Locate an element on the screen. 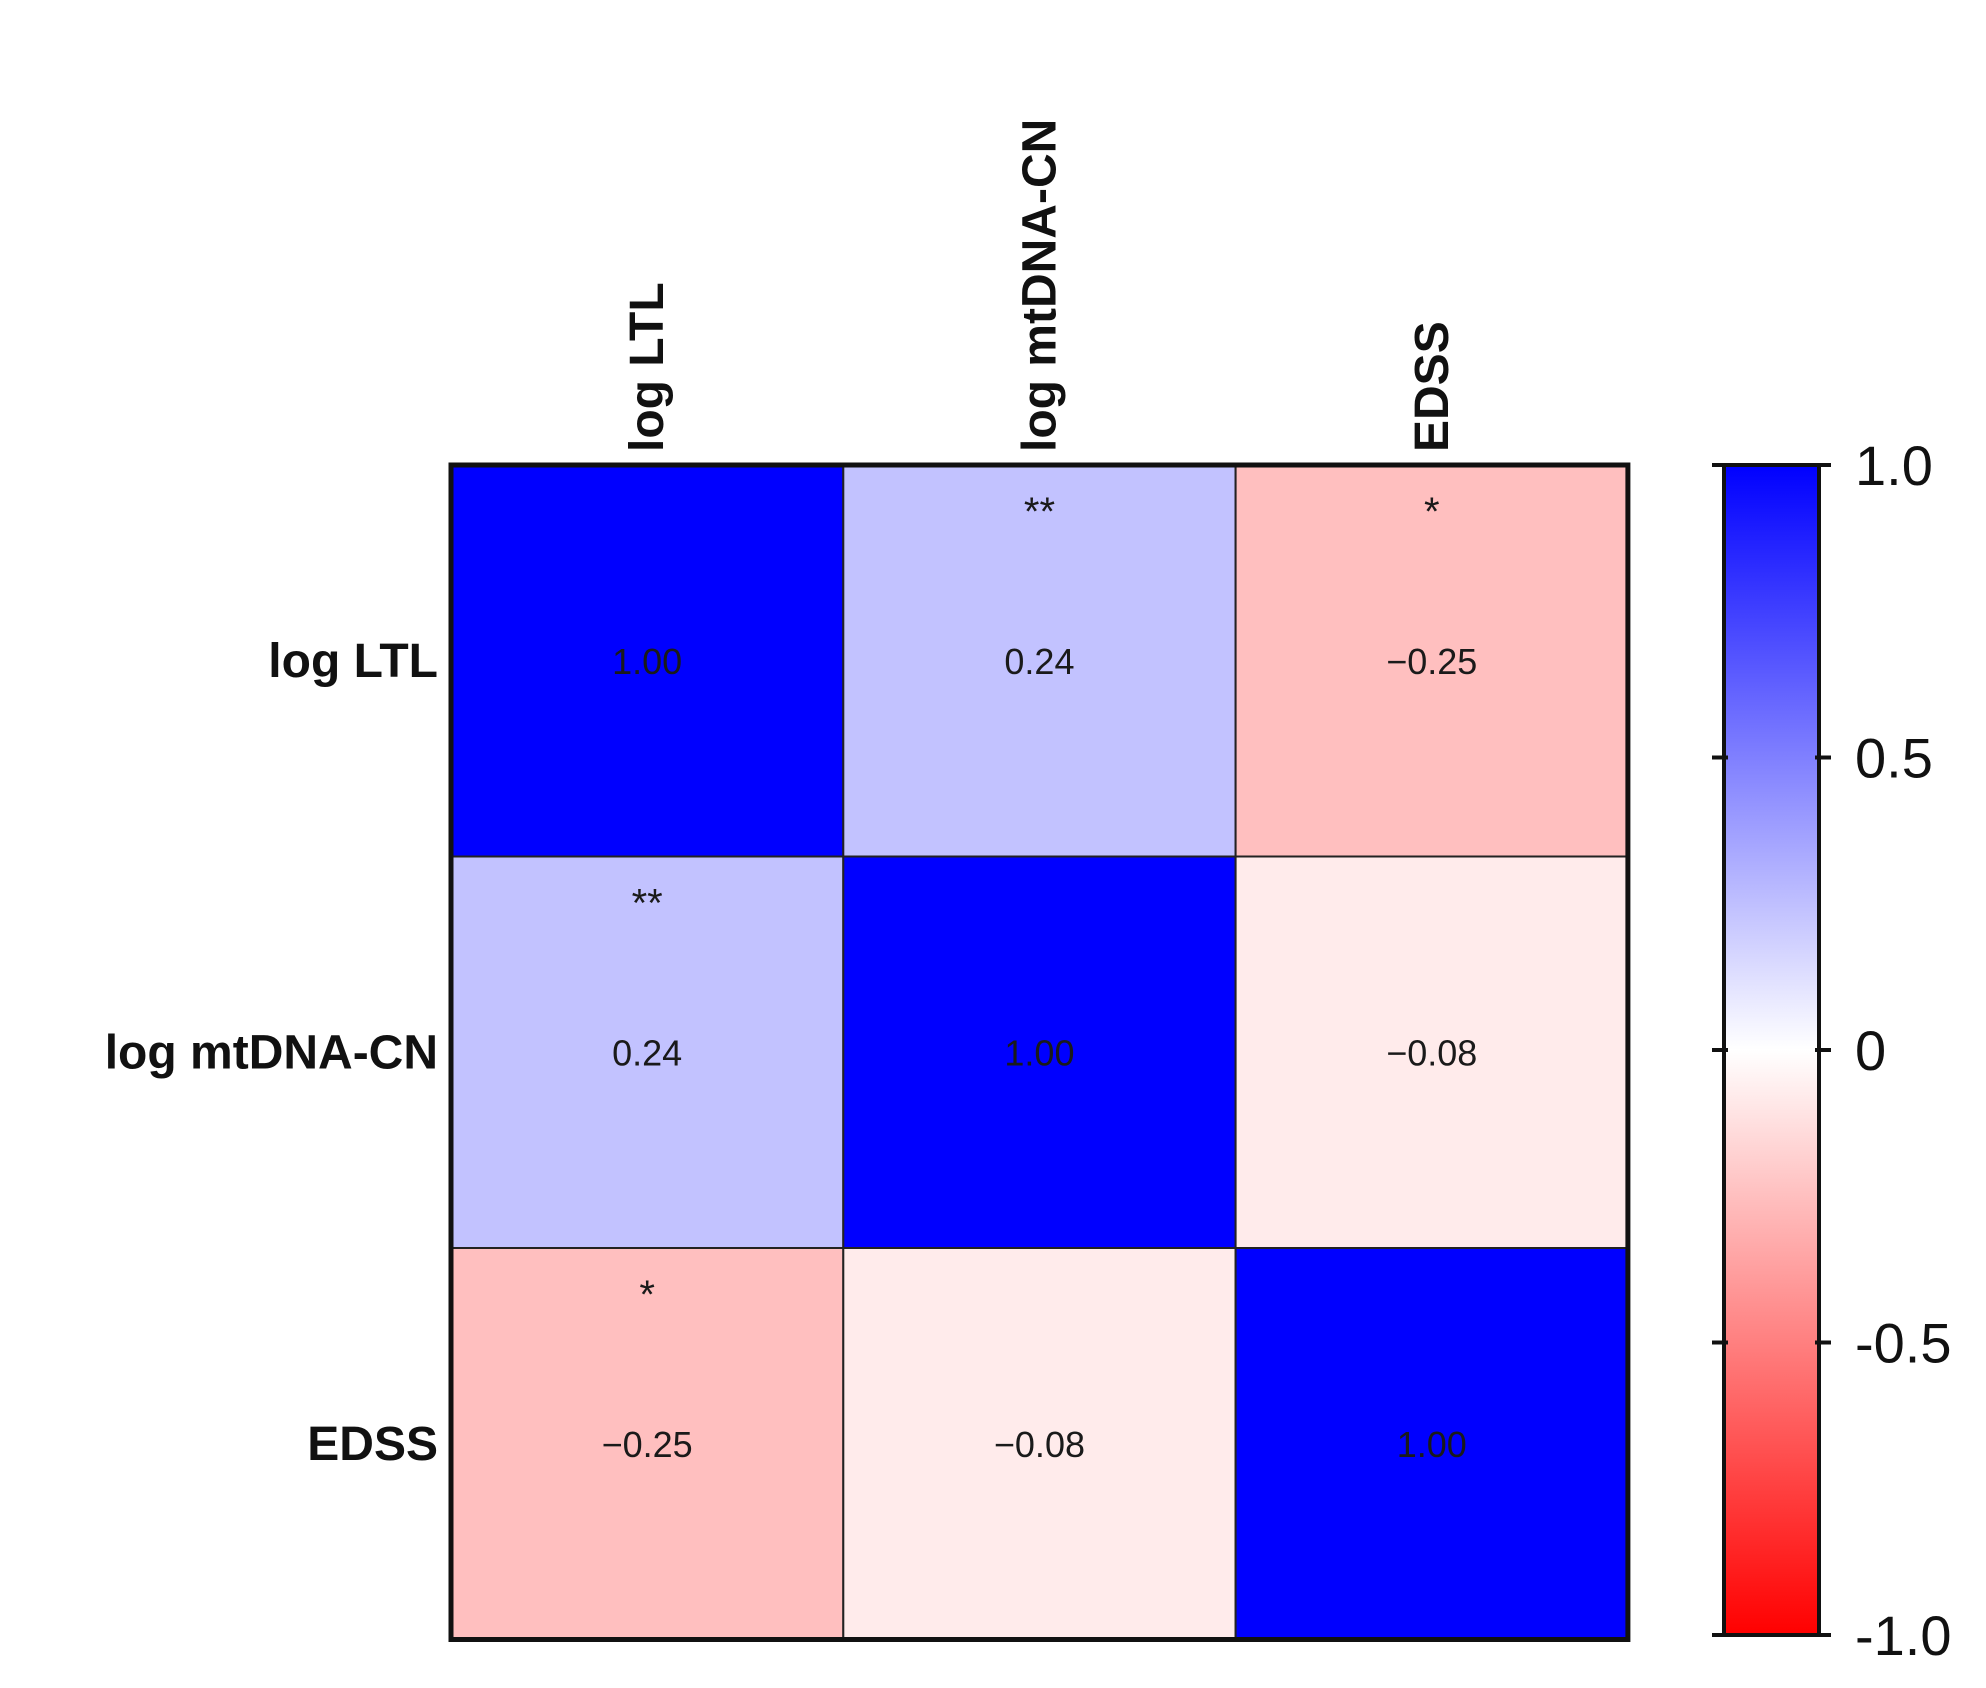 The height and width of the screenshot is (1688, 1986). color-scale-tick-label: 1.0 is located at coordinates (1894, 465).